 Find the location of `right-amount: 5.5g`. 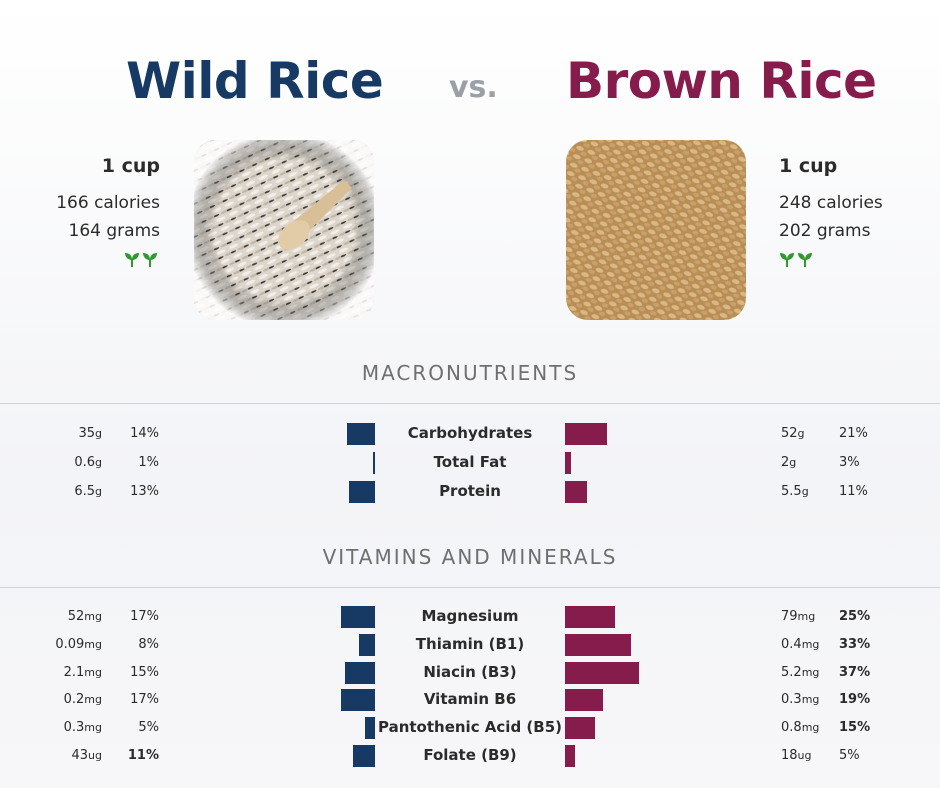

right-amount: 5.5g is located at coordinates (795, 491).